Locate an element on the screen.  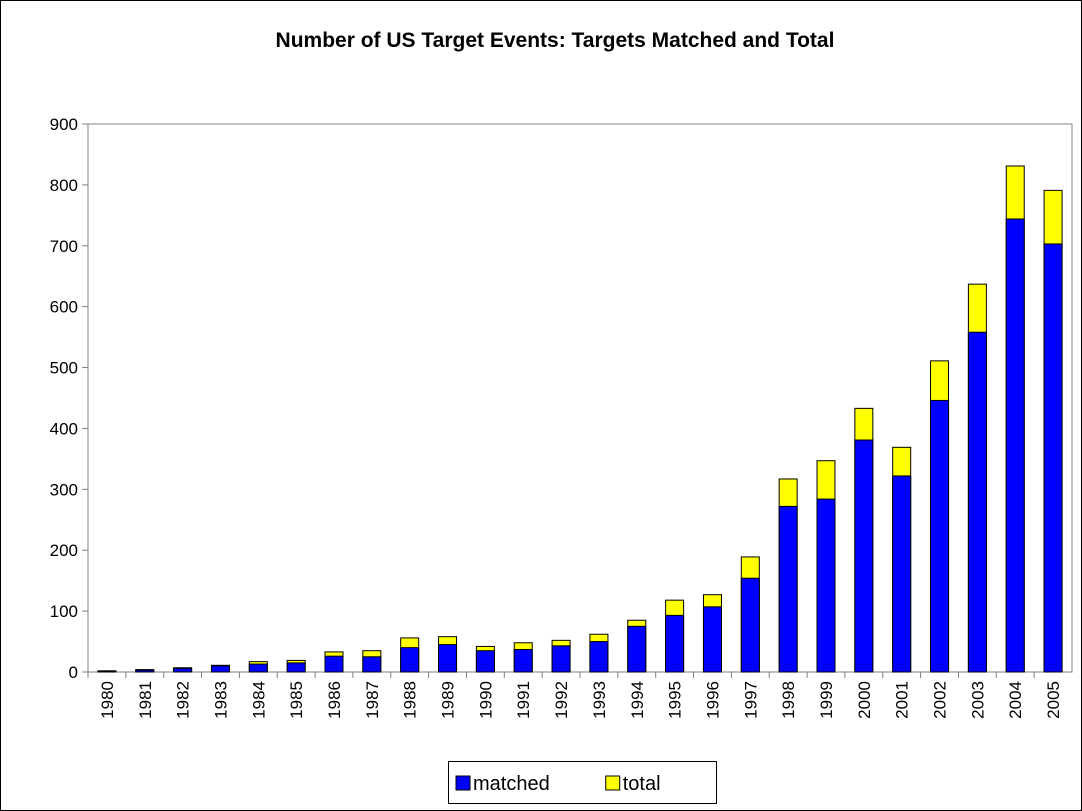
x-tick-label: 2001 is located at coordinates (902, 700).